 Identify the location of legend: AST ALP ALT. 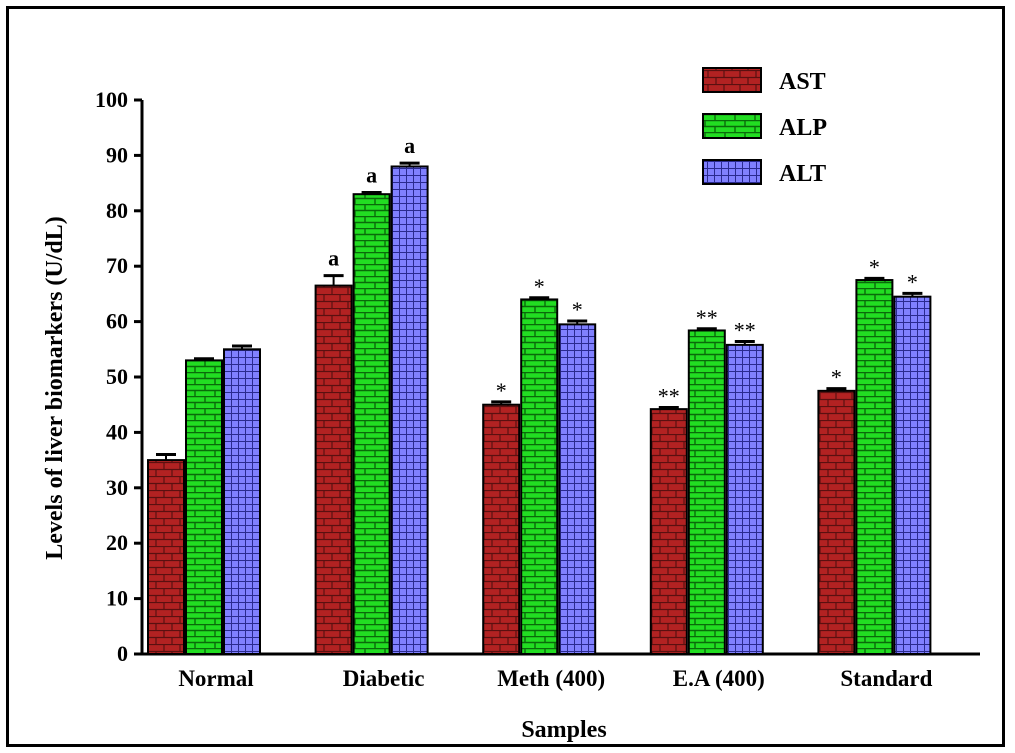
(764, 127).